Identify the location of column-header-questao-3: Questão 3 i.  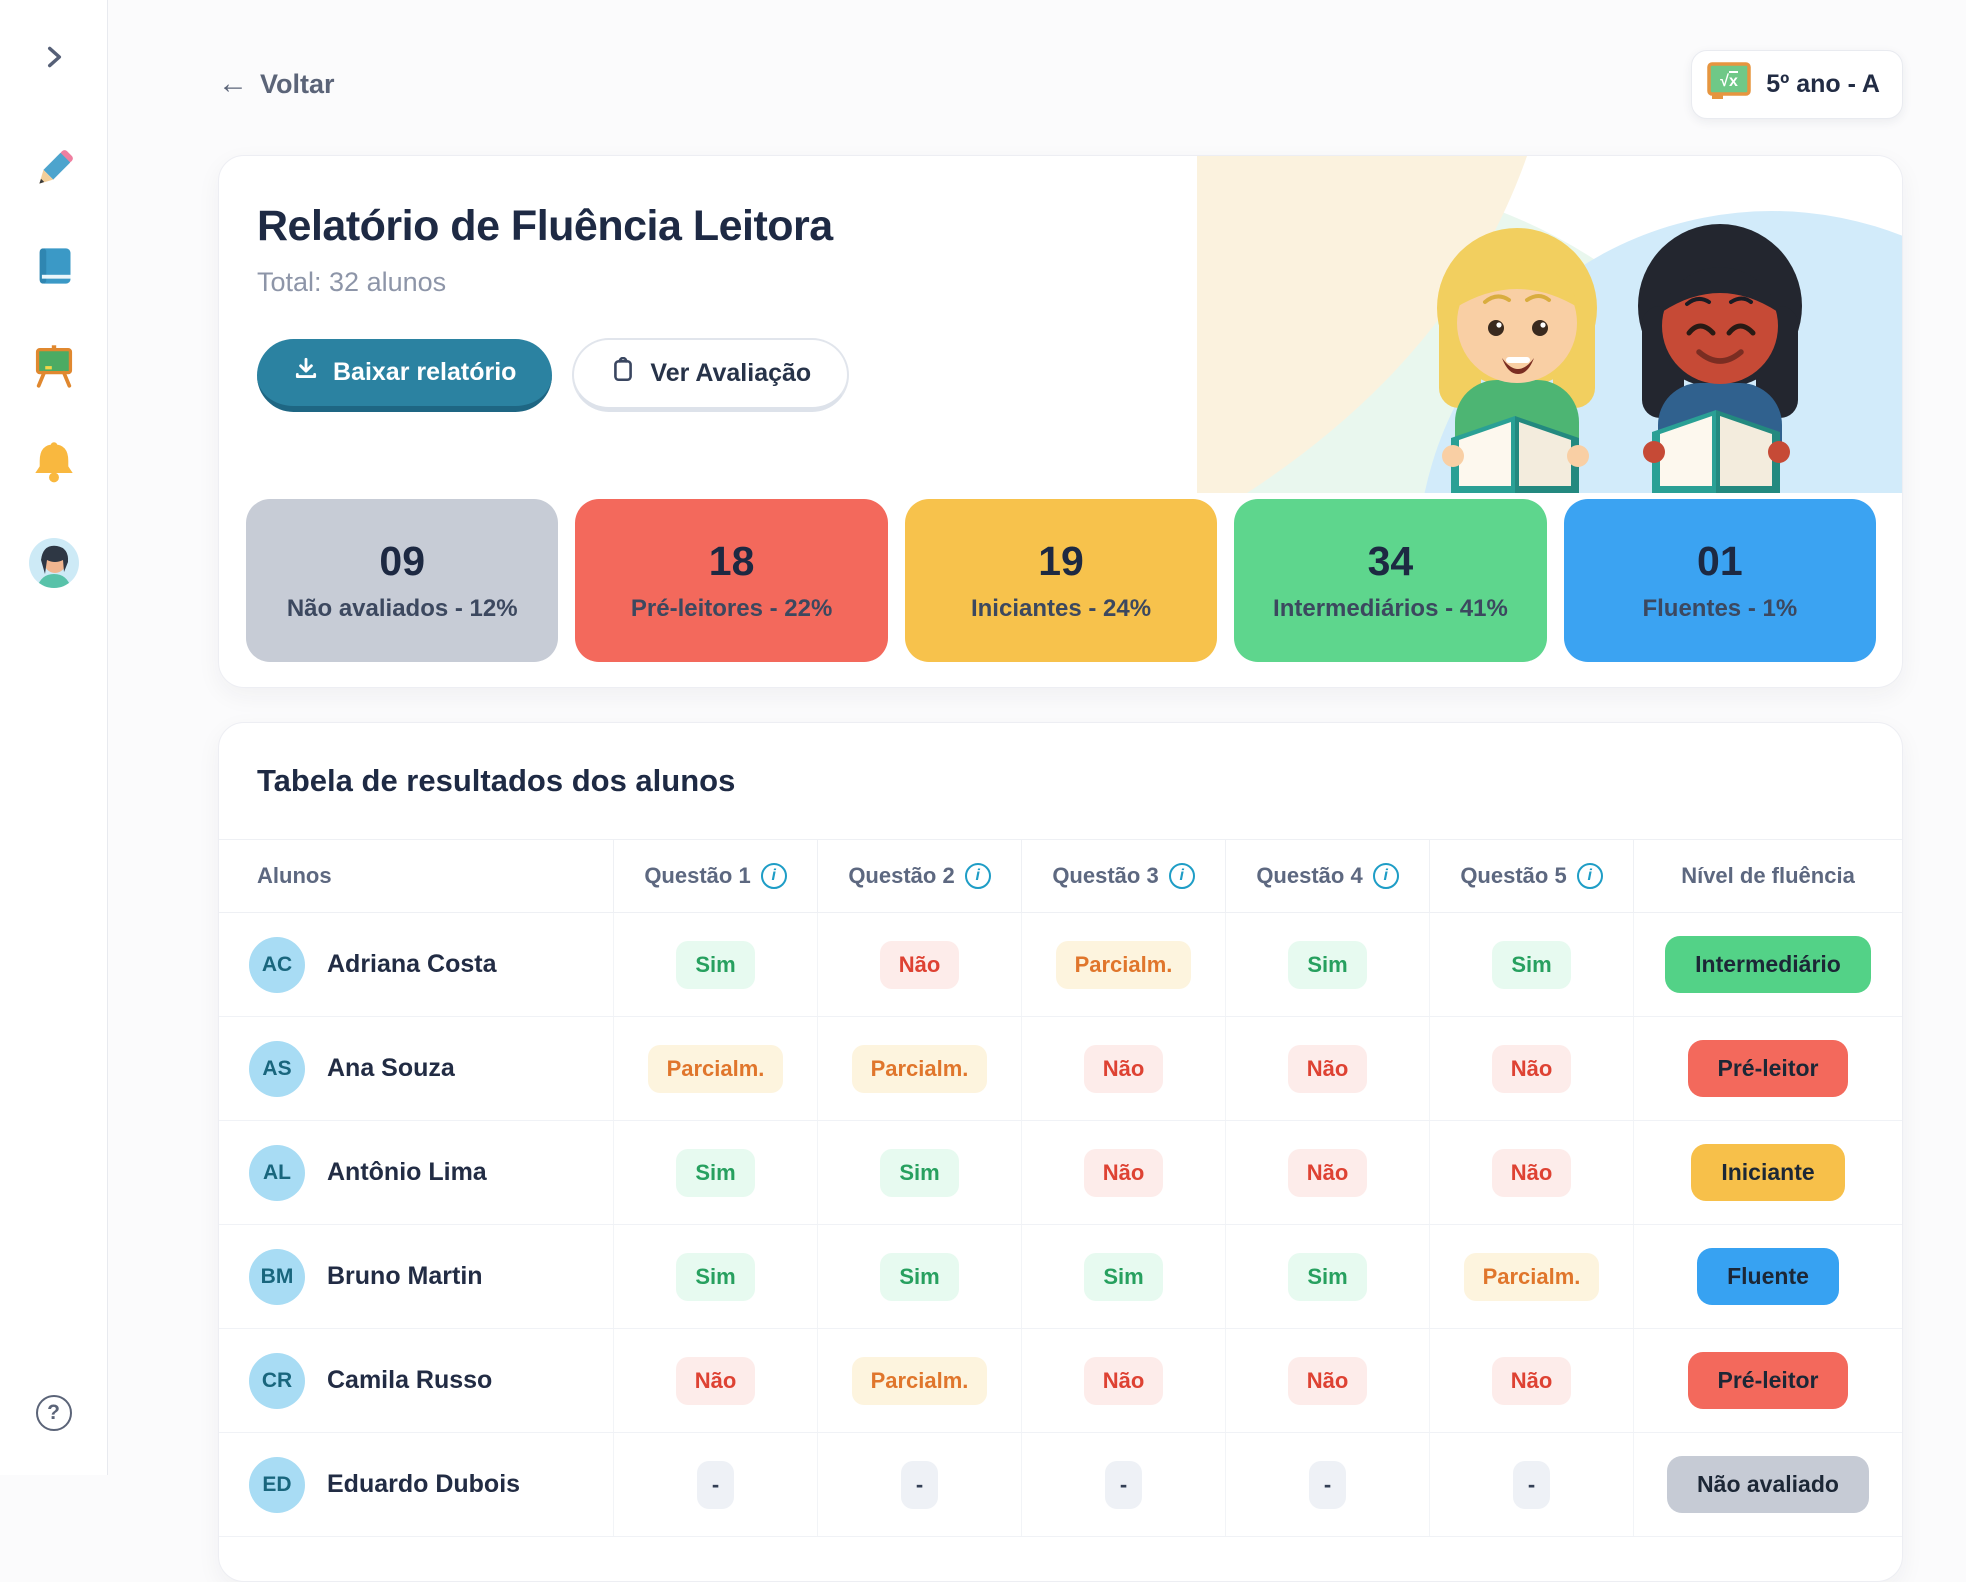
(1123, 876).